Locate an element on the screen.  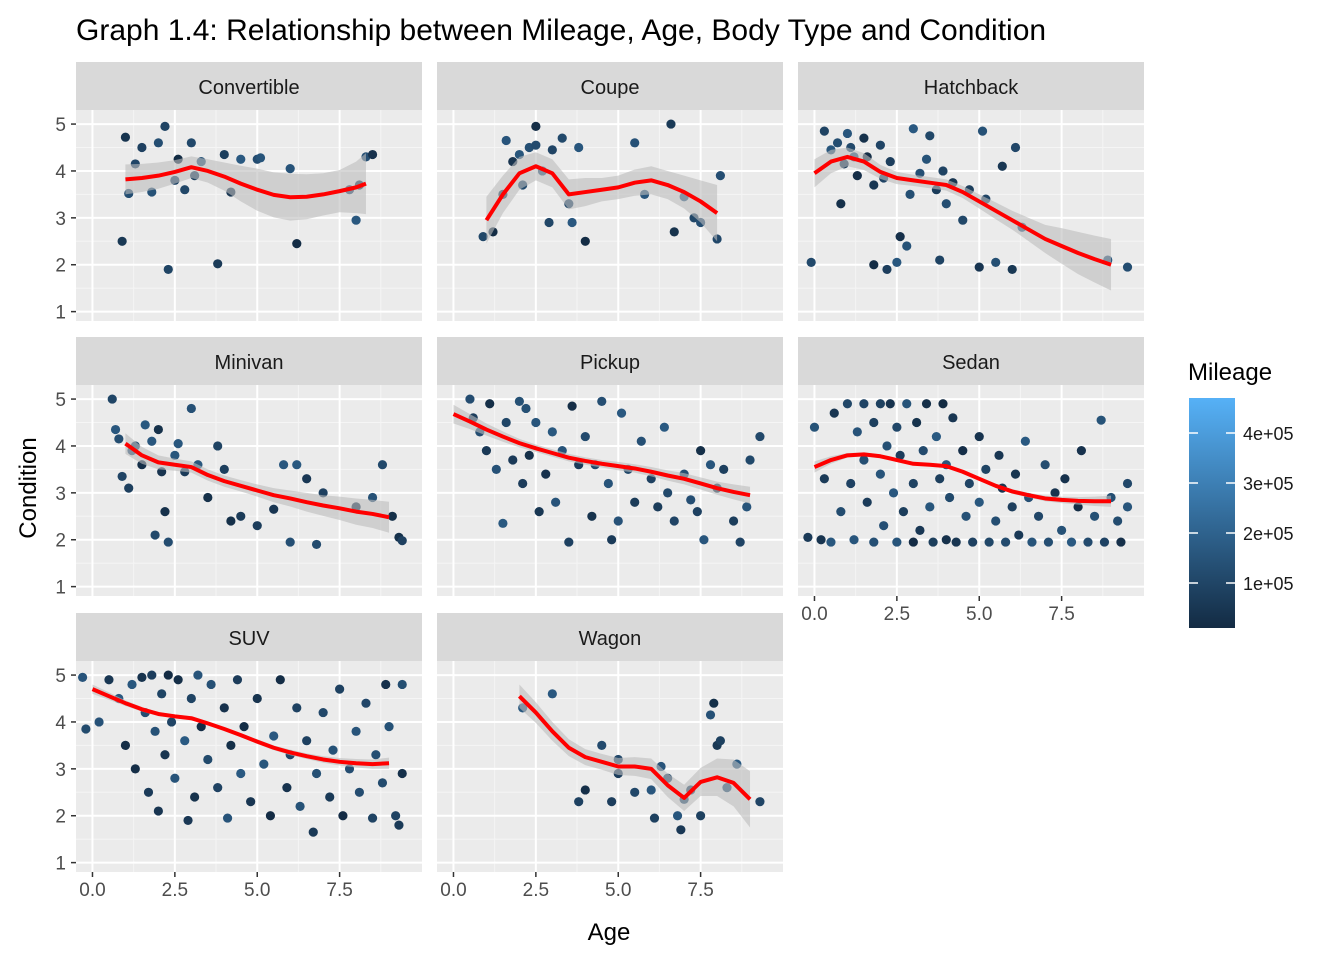
panel-coupe: Coupe is located at coordinates (610, 191).